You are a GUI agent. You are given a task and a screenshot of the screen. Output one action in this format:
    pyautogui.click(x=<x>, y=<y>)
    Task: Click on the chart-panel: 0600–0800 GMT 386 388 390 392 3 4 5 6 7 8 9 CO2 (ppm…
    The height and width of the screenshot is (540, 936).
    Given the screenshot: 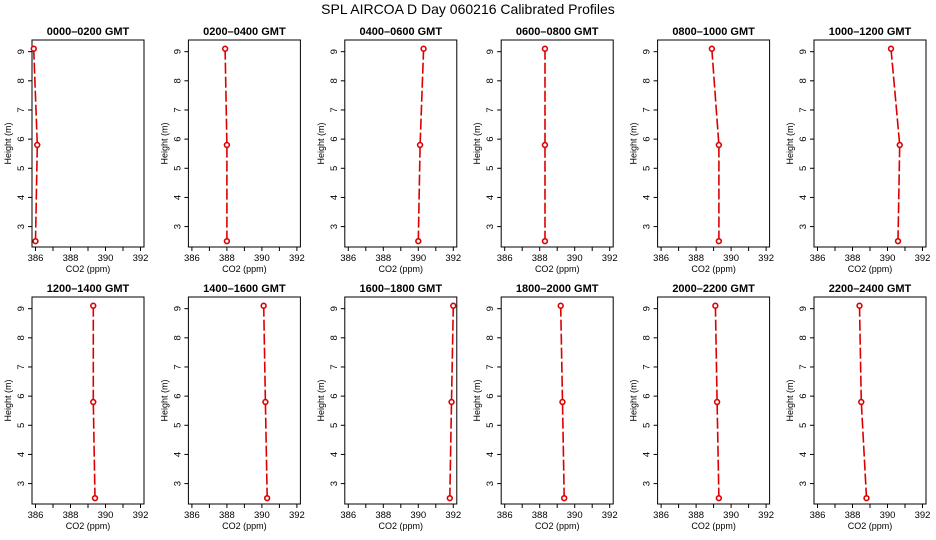 What is the action you would take?
    pyautogui.click(x=544, y=150)
    